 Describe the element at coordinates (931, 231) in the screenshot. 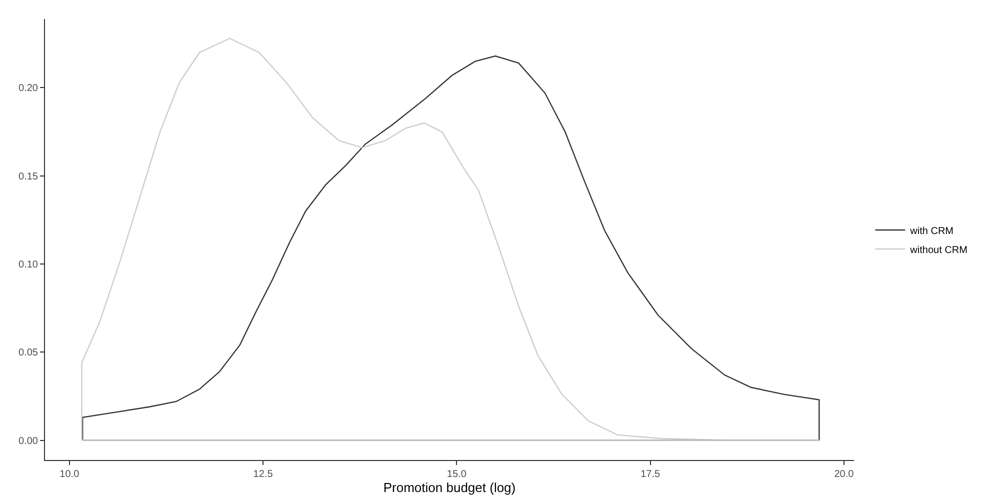

I see `legend-label: with CRM` at that location.